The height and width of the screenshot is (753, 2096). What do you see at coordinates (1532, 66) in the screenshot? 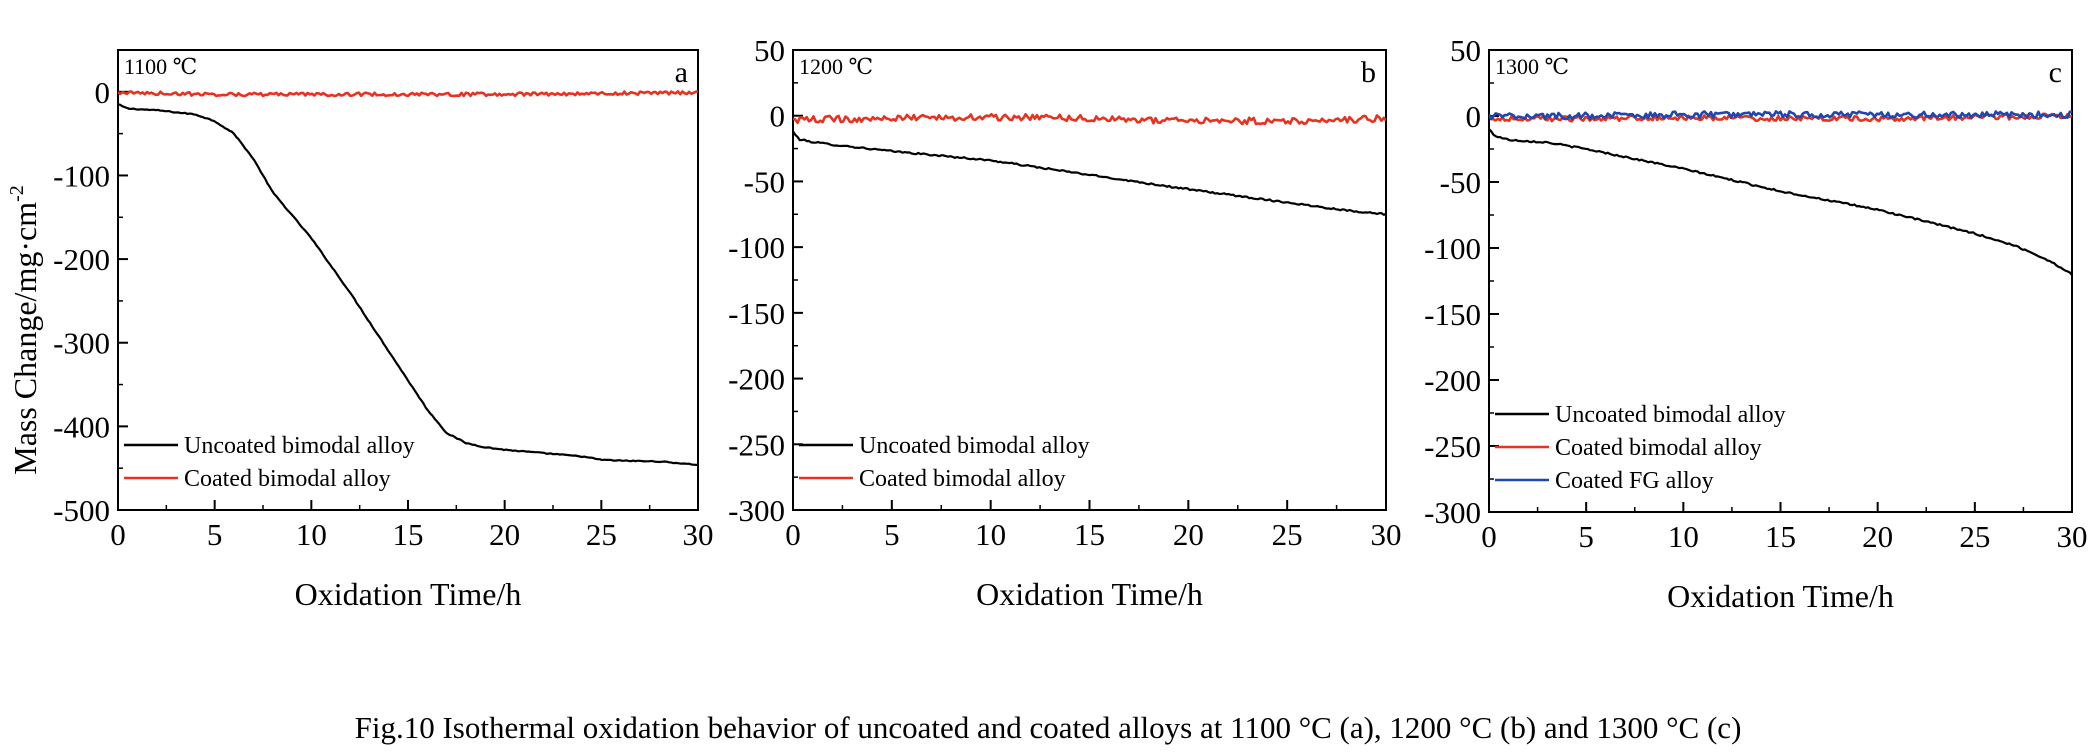
I see `temperature-label: 1300 ℃` at bounding box center [1532, 66].